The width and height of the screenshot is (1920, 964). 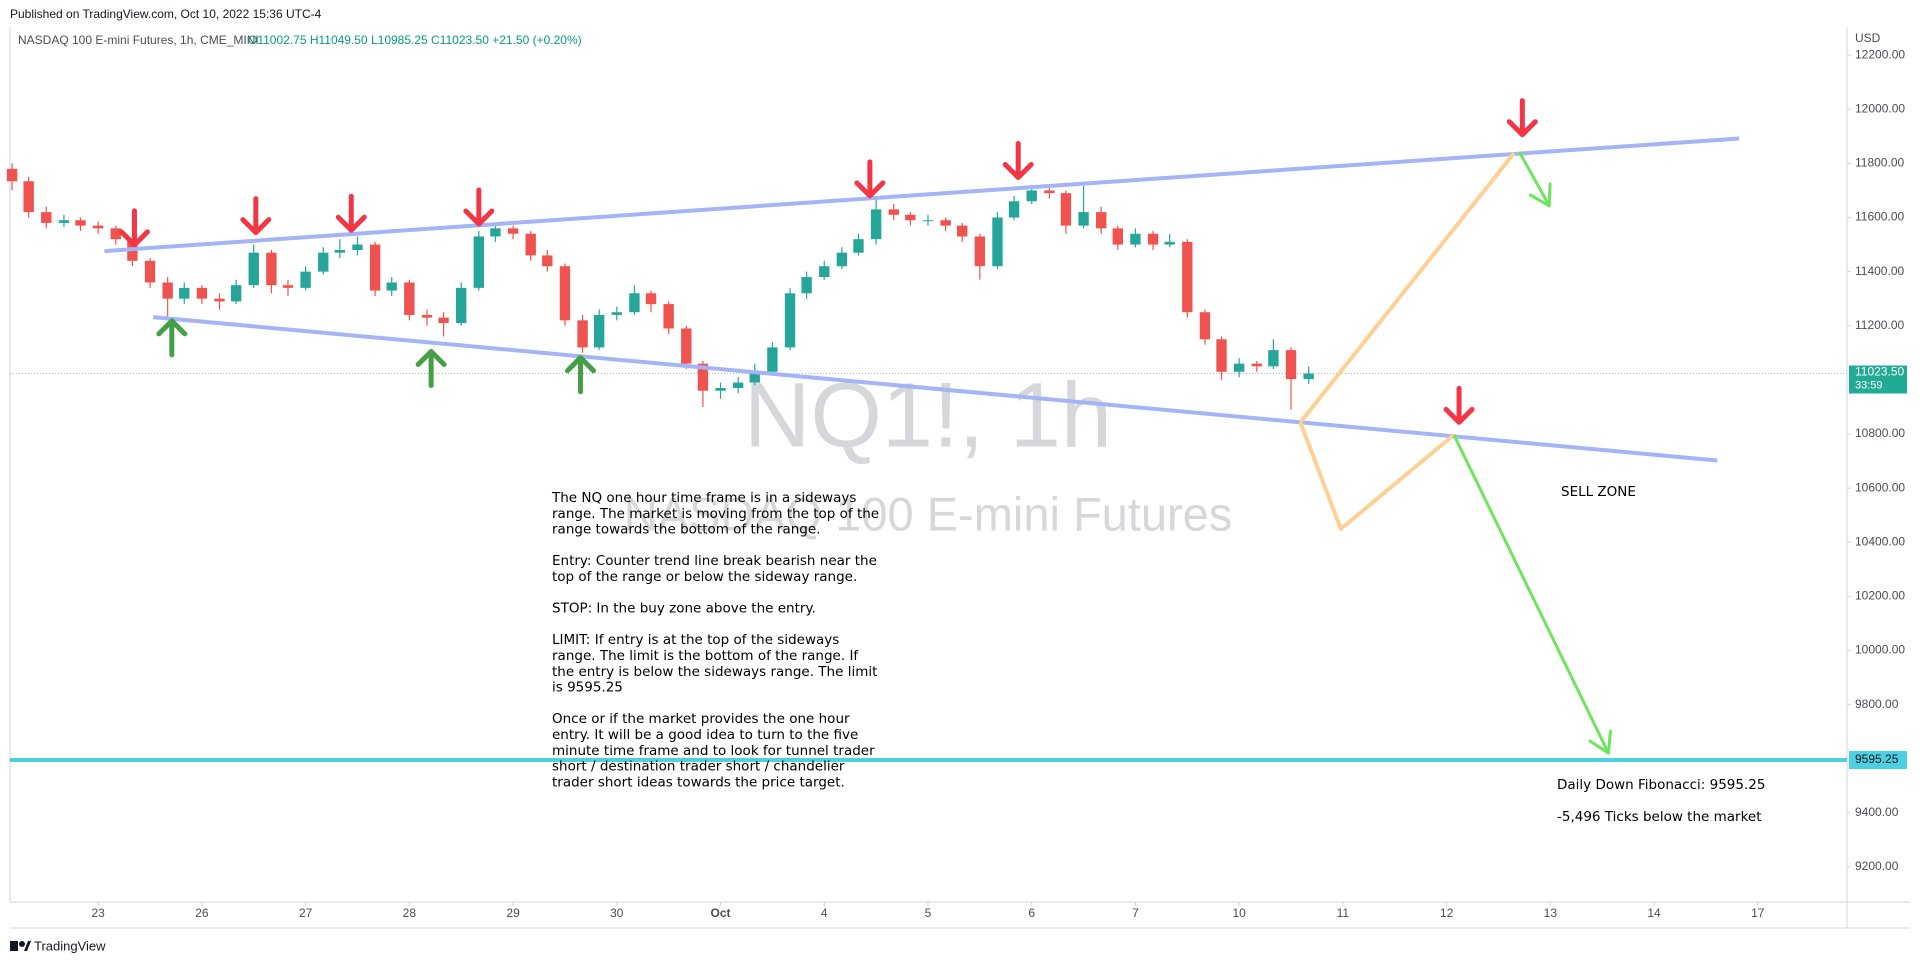 I want to click on zone-label: SELL ZONE, so click(x=1598, y=492).